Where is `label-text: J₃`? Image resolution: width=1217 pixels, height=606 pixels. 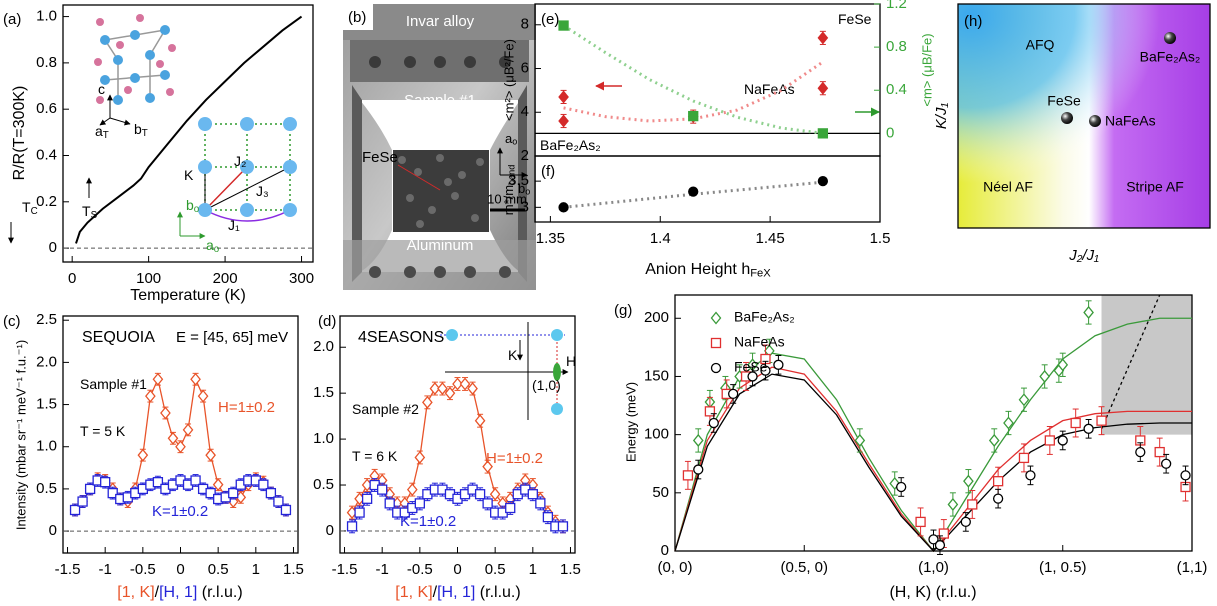 label-text: J₃ is located at coordinates (262, 191).